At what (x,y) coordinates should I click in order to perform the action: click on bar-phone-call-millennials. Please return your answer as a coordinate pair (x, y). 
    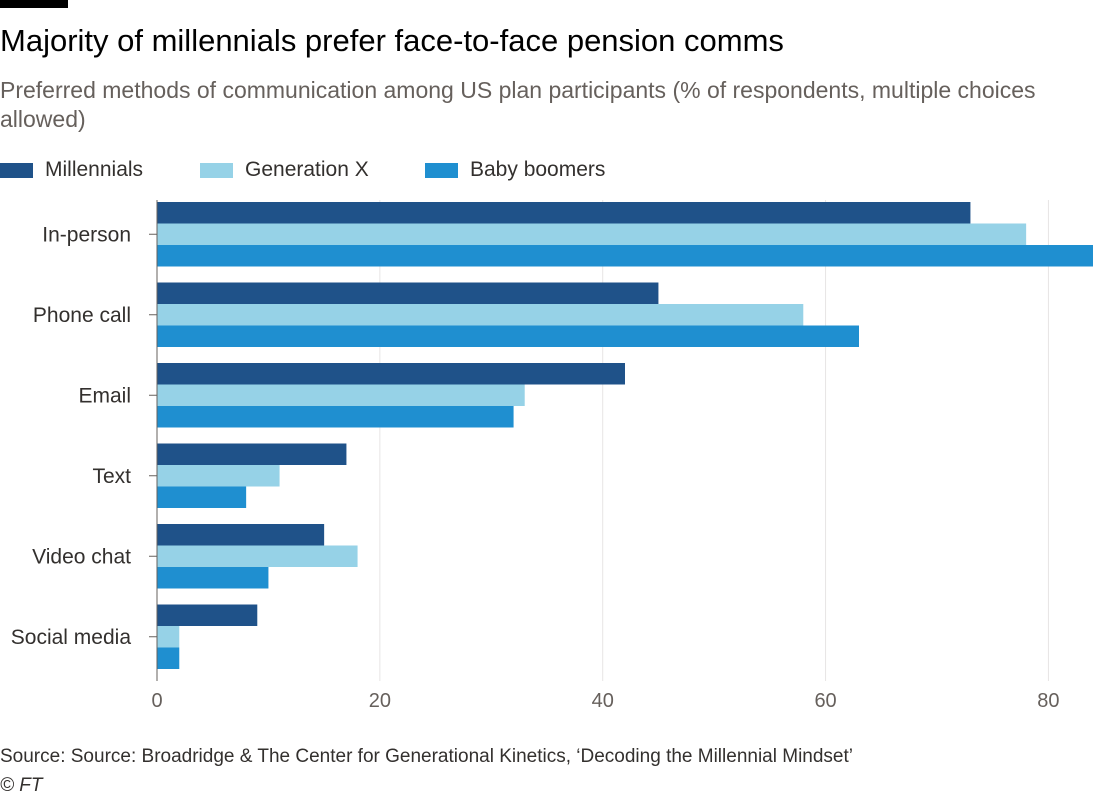
    Looking at the image, I should click on (408, 293).